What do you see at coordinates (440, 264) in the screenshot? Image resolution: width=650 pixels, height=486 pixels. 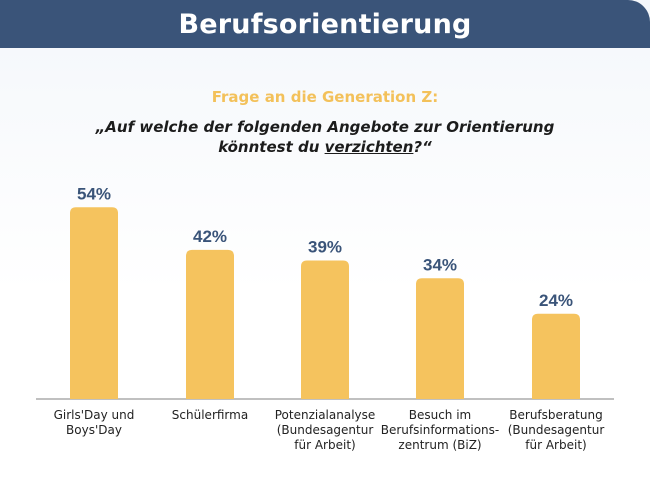 I see `value-label-4: 34%` at bounding box center [440, 264].